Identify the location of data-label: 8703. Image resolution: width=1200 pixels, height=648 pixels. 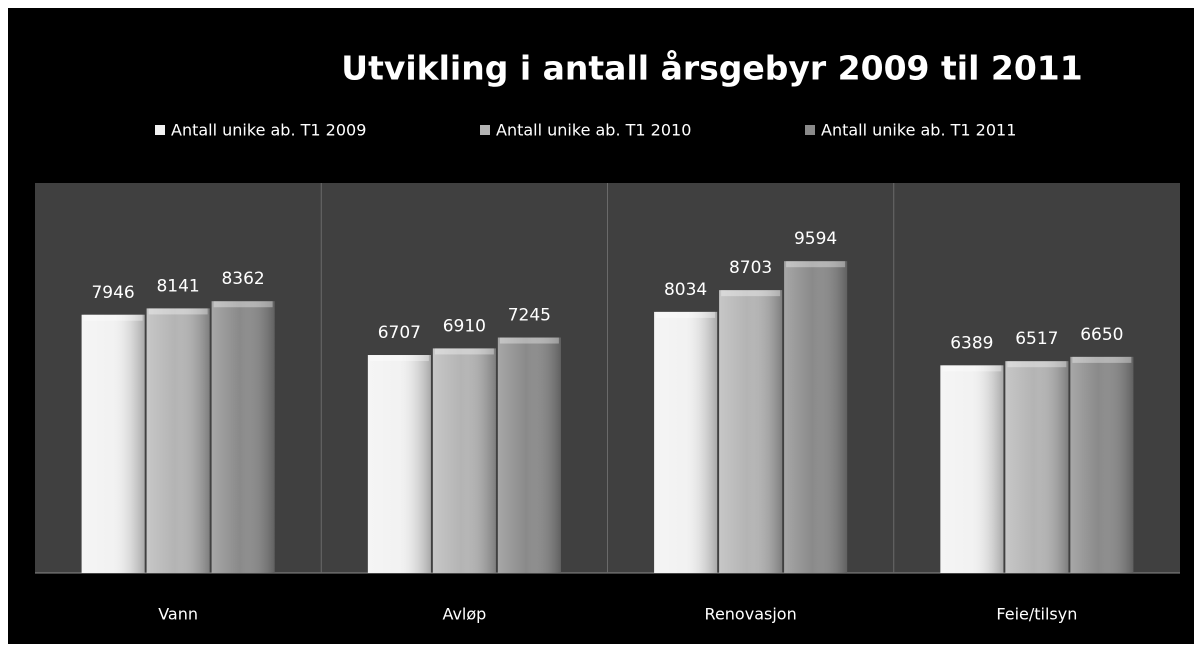
(750, 268).